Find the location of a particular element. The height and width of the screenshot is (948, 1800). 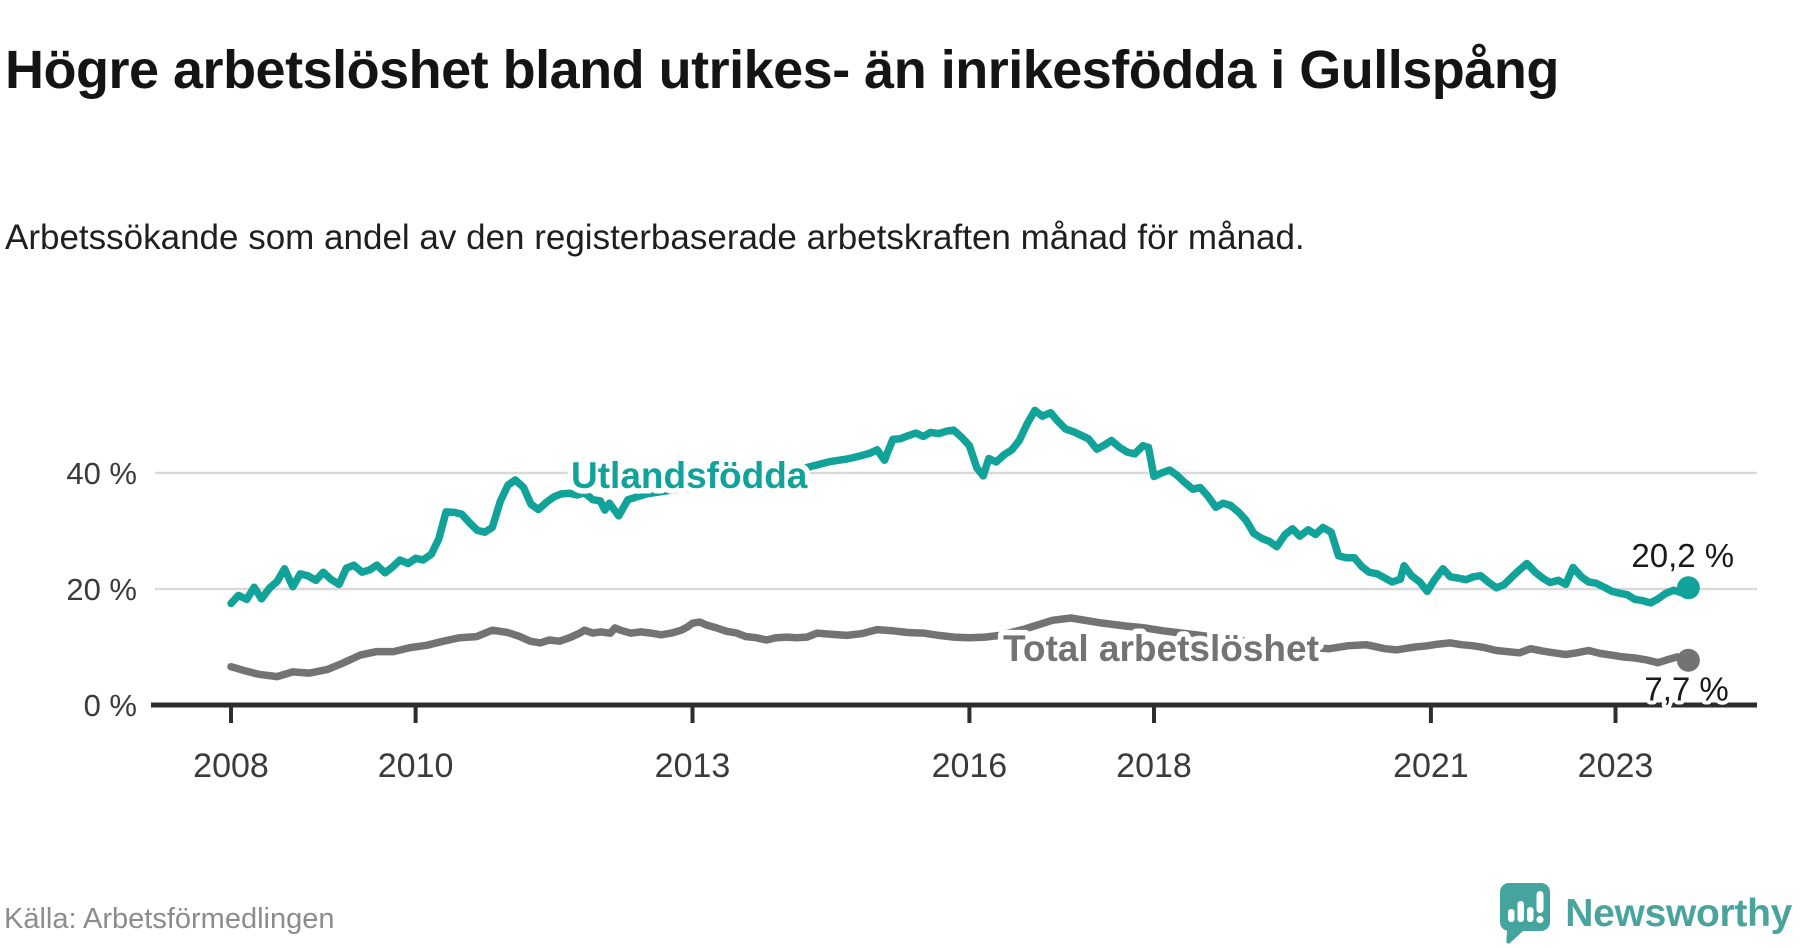

x-tick-label: 2023 is located at coordinates (1616, 766).